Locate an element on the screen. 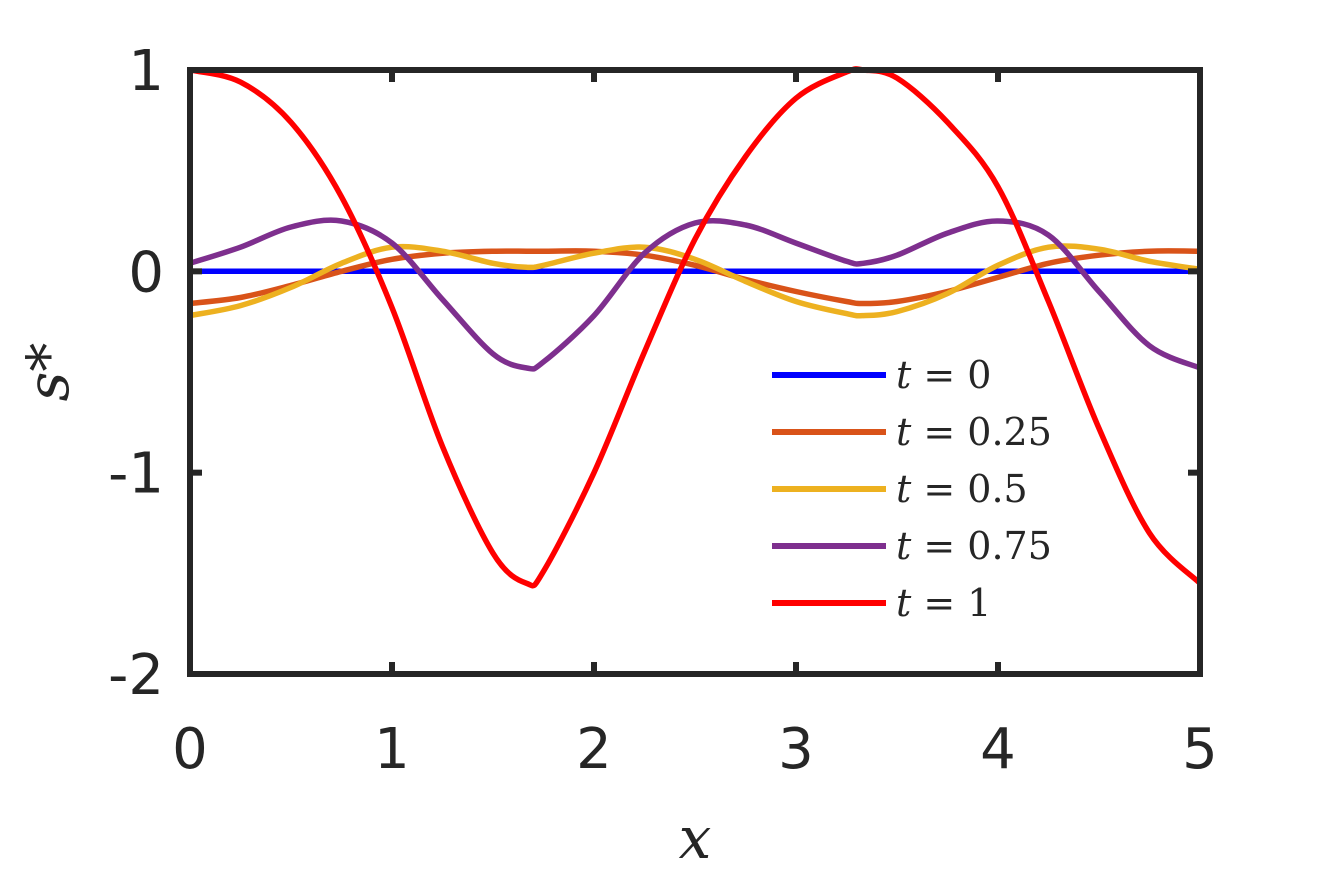  x-tick-label: 1 is located at coordinates (392, 749).